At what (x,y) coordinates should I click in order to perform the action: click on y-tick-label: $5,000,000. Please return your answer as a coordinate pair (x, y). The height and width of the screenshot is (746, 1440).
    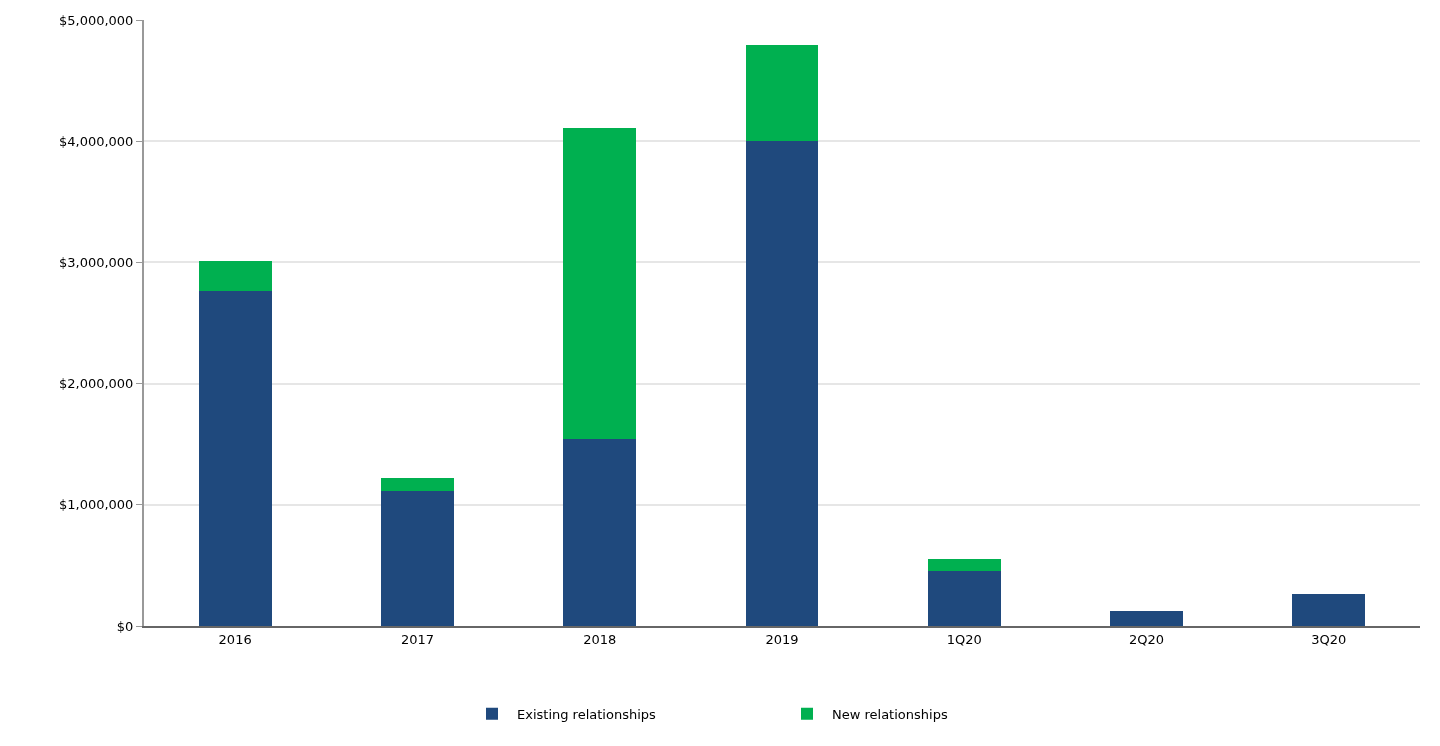
    Looking at the image, I should click on (96, 20).